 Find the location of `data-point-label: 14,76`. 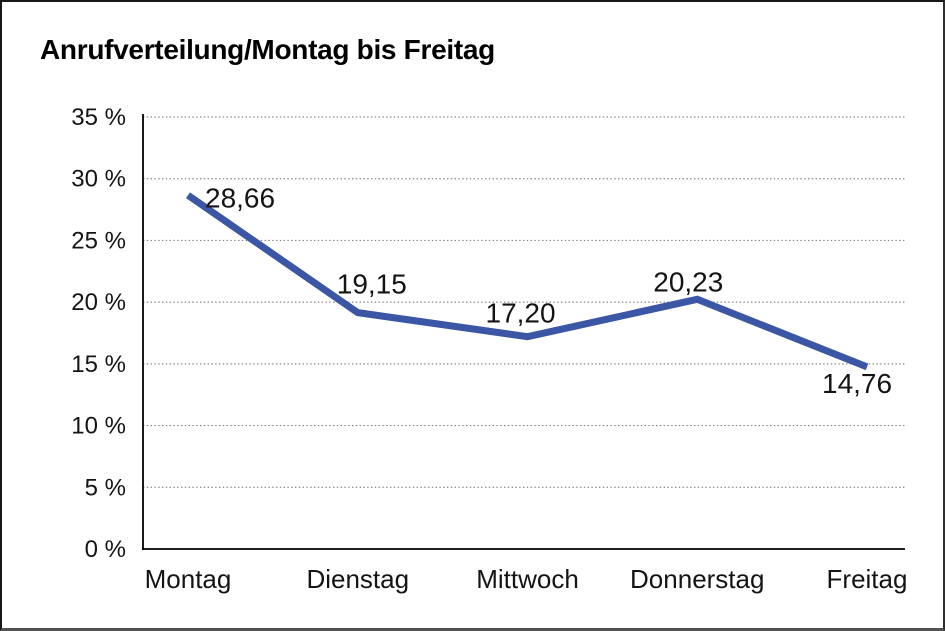

data-point-label: 14,76 is located at coordinates (857, 383).